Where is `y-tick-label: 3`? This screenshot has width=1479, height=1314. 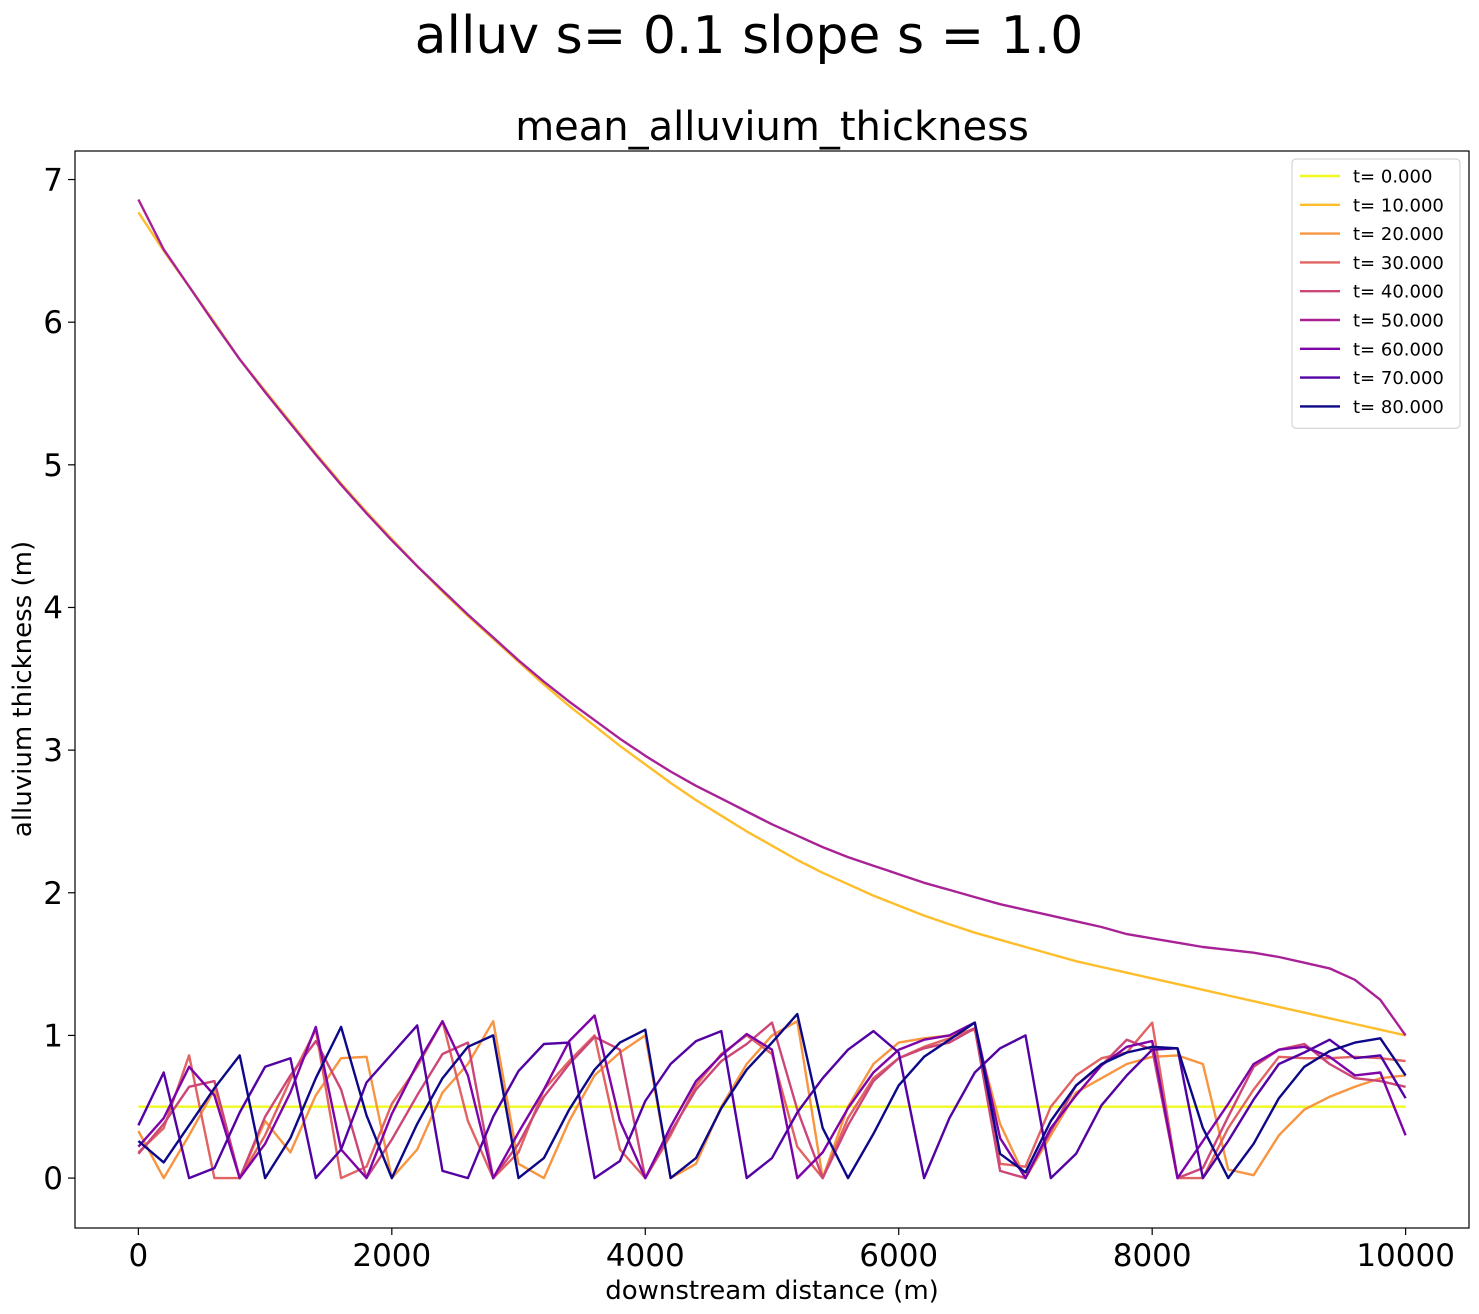 y-tick-label: 3 is located at coordinates (53, 751).